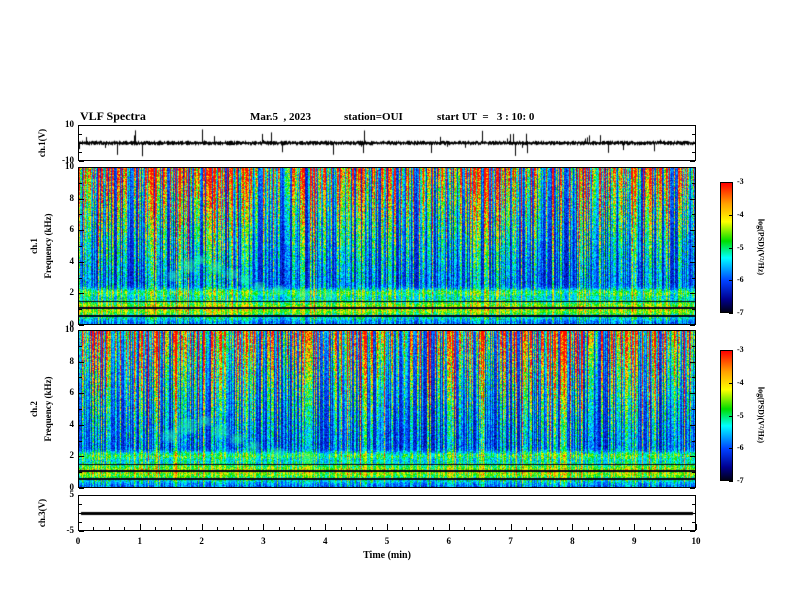 The image size is (792, 612). What do you see at coordinates (373, 117) in the screenshot?
I see `station-label: station=OUI` at bounding box center [373, 117].